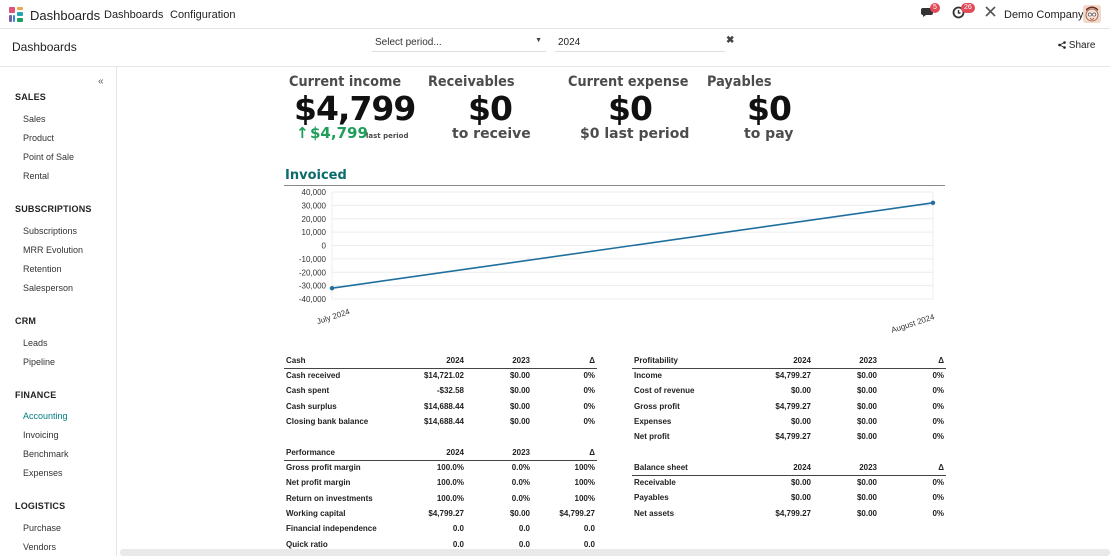 The image size is (1110, 556). What do you see at coordinates (50, 231) in the screenshot?
I see `sidebar-item-subscriptions: Subscriptions` at bounding box center [50, 231].